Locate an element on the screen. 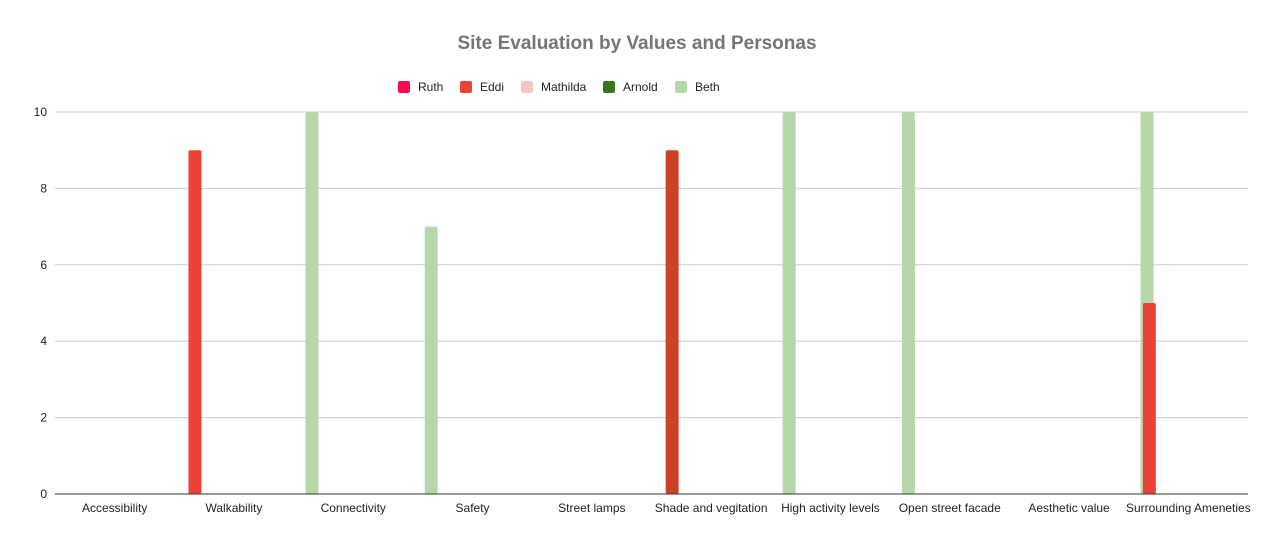  y-tick-label: 6 is located at coordinates (43, 265).